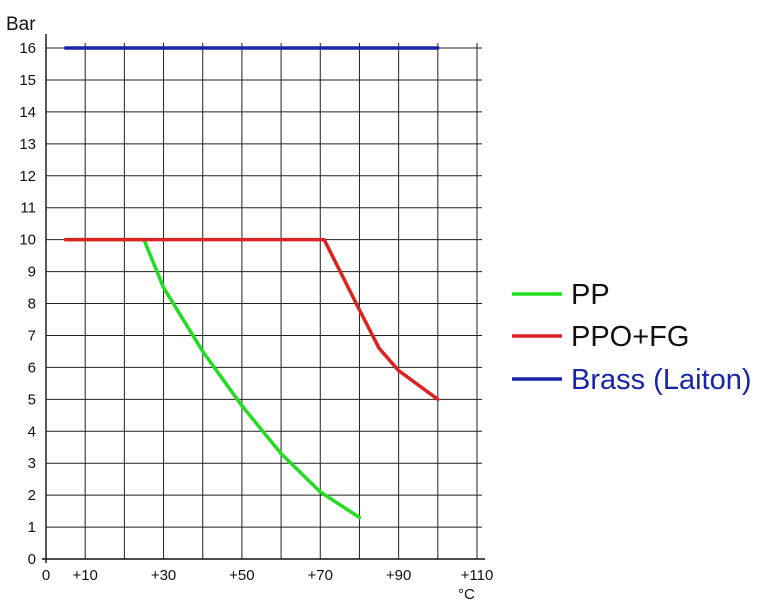  What do you see at coordinates (477, 575) in the screenshot?
I see `x-tick-label: +110` at bounding box center [477, 575].